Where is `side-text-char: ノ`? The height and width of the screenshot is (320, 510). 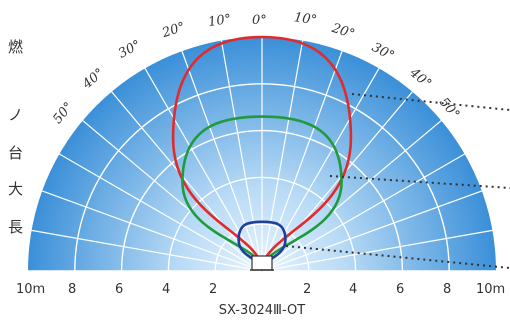 side-text-char: ノ is located at coordinates (15, 115).